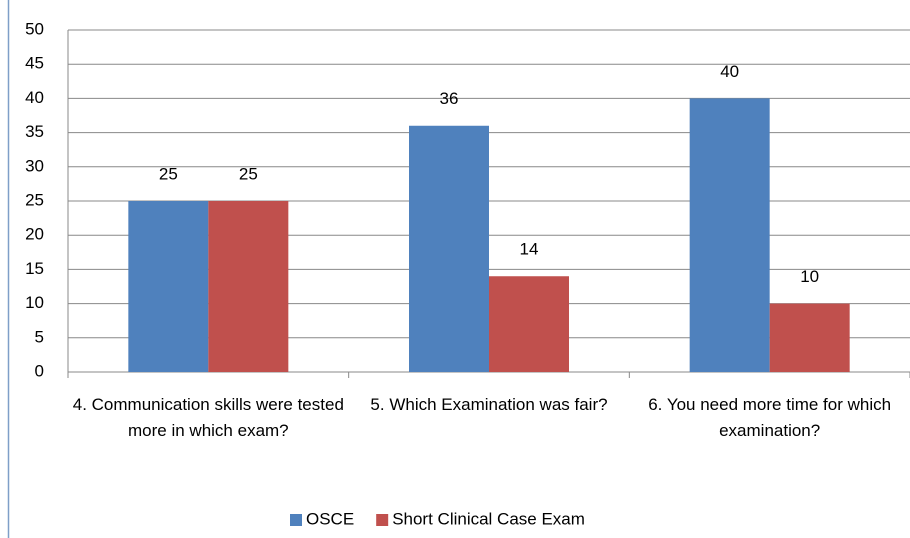  Describe the element at coordinates (489, 404) in the screenshot. I see `x-tick-label: 5. Which Examination was fair?` at that location.